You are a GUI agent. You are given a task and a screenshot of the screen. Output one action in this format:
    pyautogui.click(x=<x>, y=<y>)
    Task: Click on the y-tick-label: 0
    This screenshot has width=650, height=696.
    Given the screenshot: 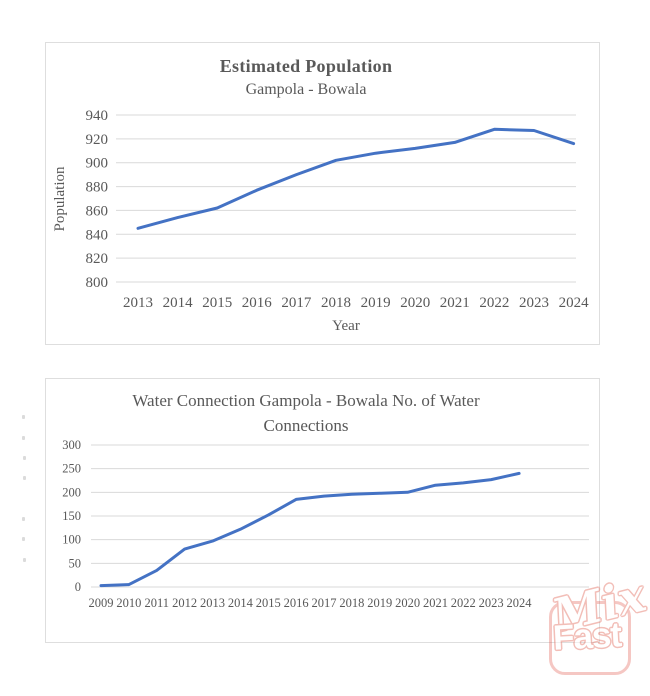 What is the action you would take?
    pyautogui.click(x=78, y=587)
    